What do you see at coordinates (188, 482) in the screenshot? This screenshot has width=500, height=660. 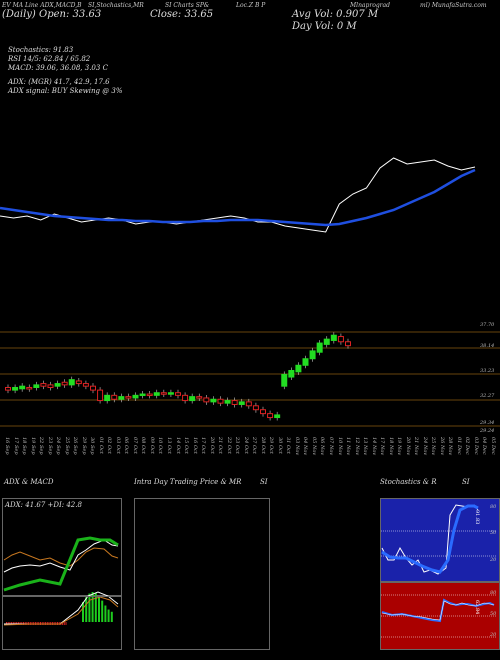 I see `intraday-title: Intra Day Trading Price & MR` at bounding box center [188, 482].